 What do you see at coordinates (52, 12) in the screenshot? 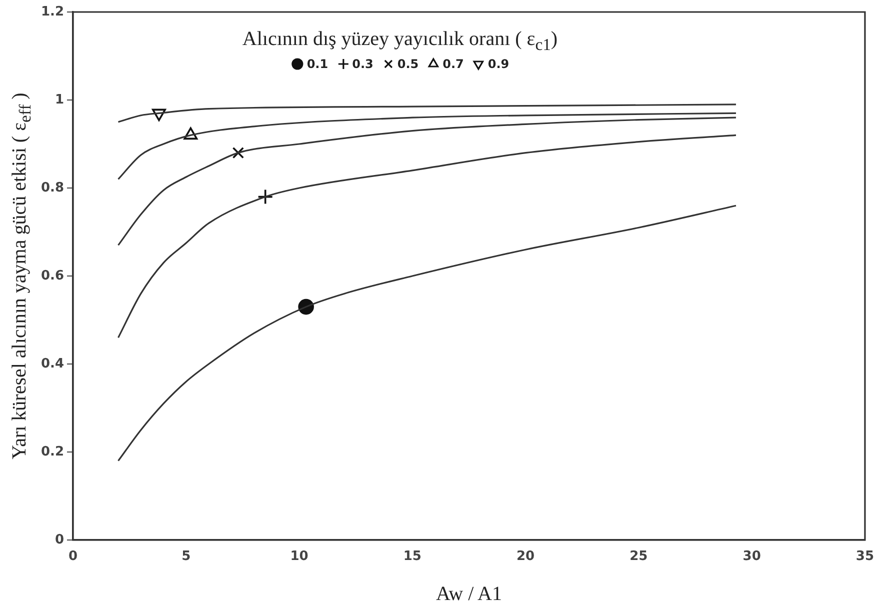
I see `y-tick-label: 1.2` at bounding box center [52, 12].